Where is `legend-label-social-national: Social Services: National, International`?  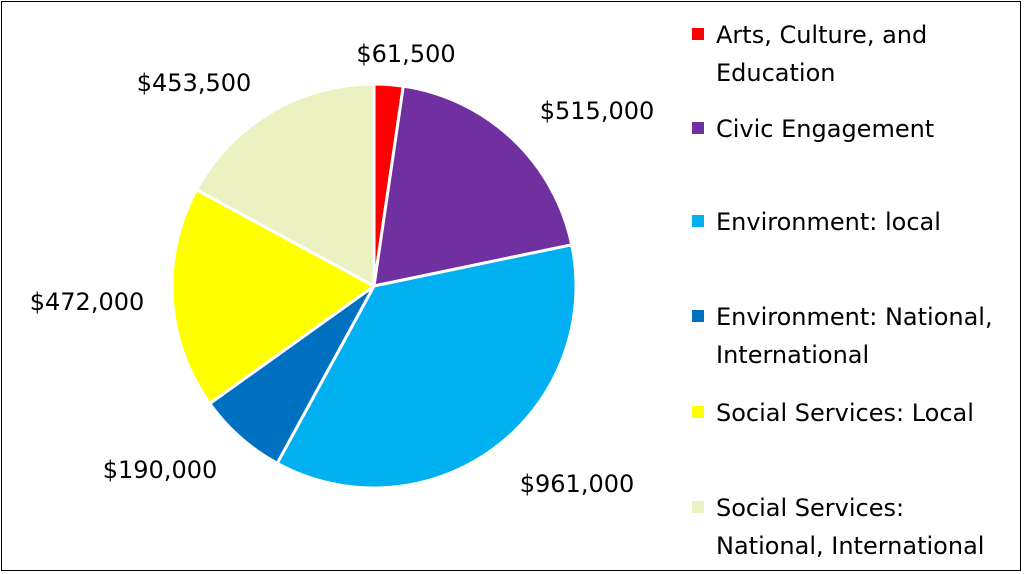 legend-label-social-national: Social Services: National, International is located at coordinates (850, 527).